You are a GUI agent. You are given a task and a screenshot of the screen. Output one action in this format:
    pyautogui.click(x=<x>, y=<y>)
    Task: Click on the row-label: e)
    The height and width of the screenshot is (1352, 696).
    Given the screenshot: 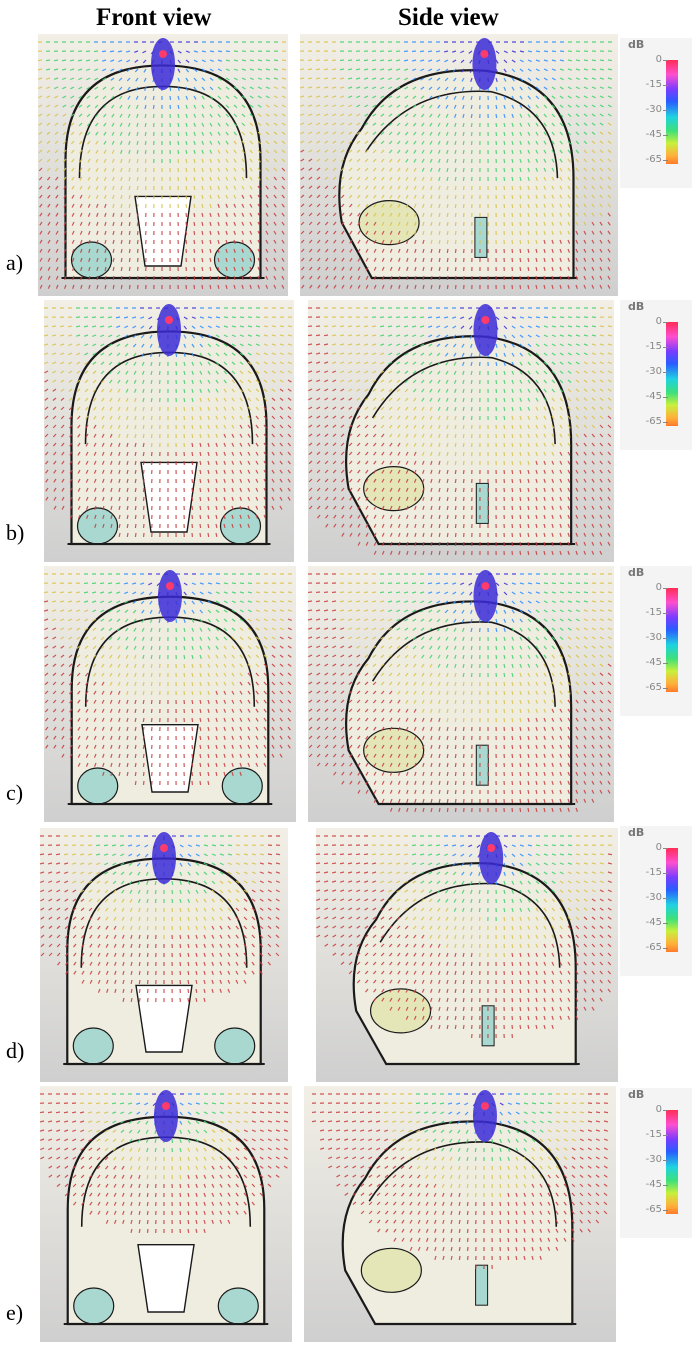 What is the action you would take?
    pyautogui.click(x=15, y=1312)
    